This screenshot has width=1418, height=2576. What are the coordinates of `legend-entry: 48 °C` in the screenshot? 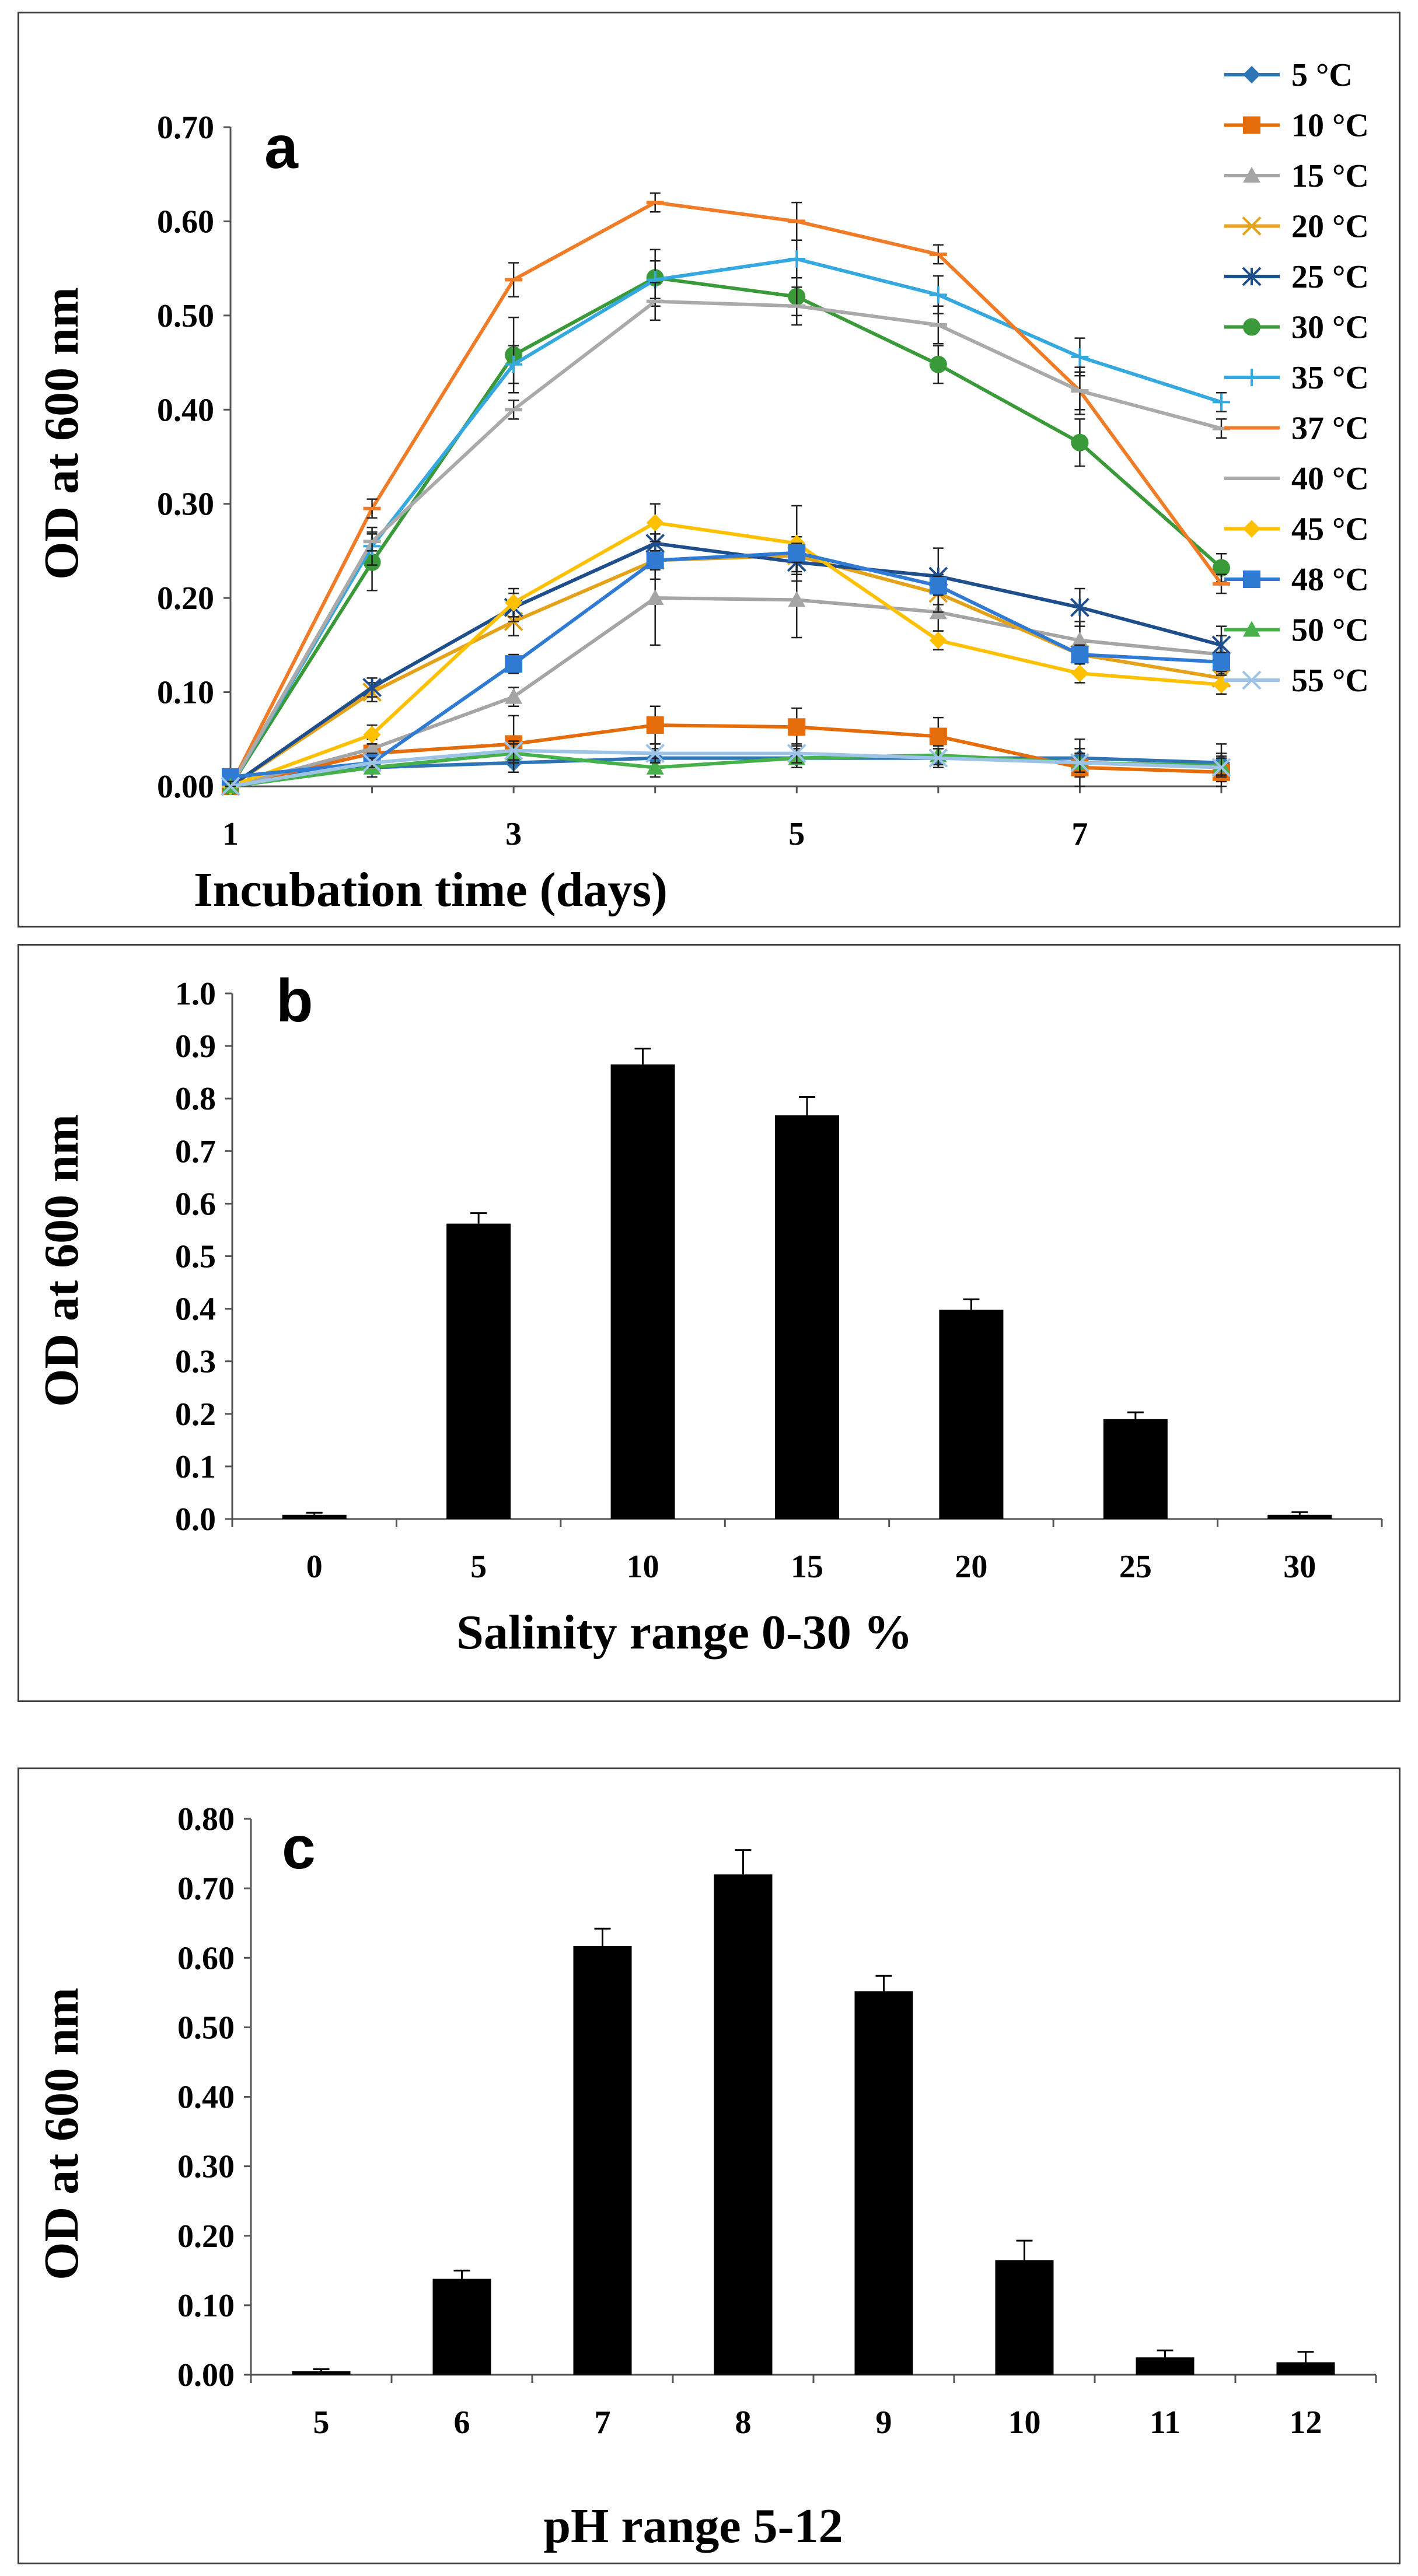 It's located at (1297, 580).